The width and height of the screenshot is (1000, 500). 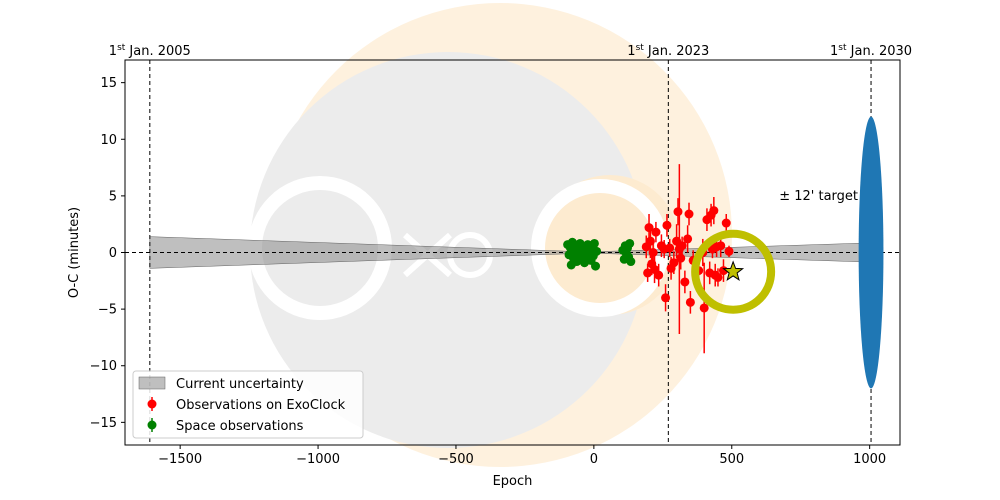 What do you see at coordinates (150, 51) in the screenshot?
I see `date-marker-label-0: 1st Jan. 2005` at bounding box center [150, 51].